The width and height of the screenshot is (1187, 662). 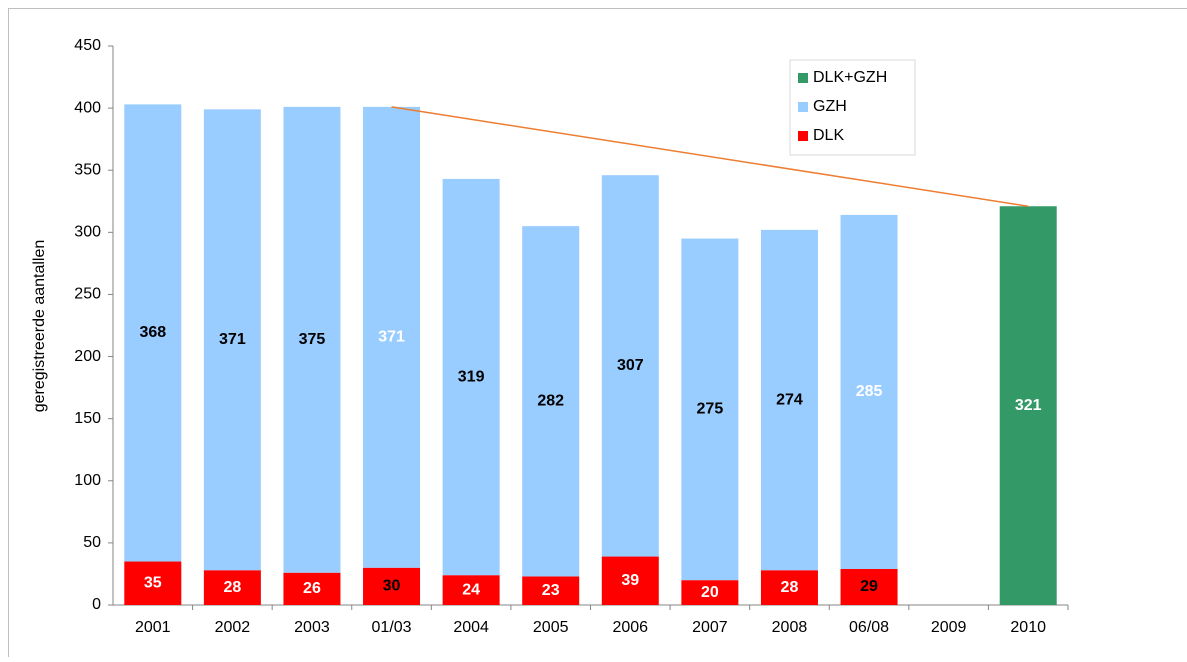 What do you see at coordinates (153, 582) in the screenshot?
I see `data-label: 35` at bounding box center [153, 582].